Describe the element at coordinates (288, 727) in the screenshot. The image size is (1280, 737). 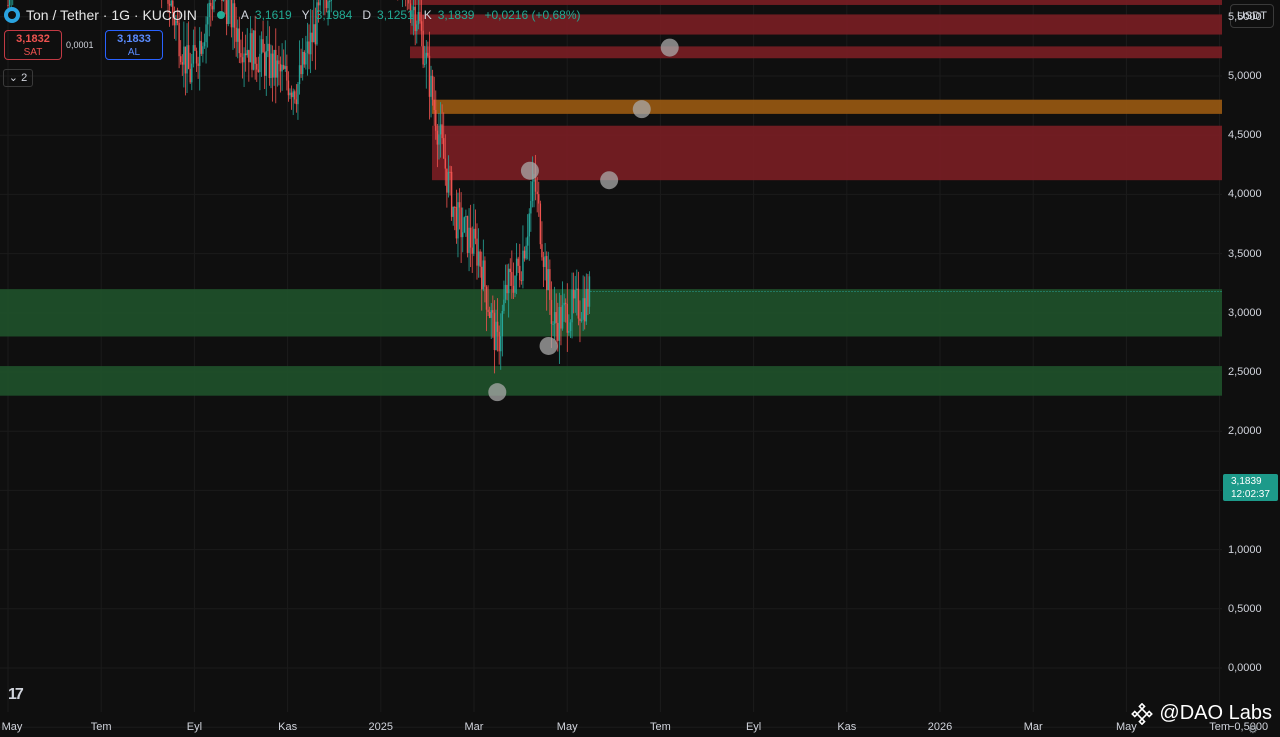
I see `time-tick-label: Kas` at that location.